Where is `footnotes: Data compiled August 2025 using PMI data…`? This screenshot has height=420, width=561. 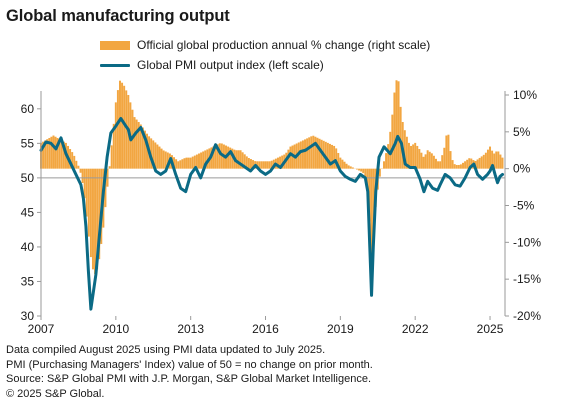
footnotes: Data compiled August 2025 using PMI data… is located at coordinates (189, 372).